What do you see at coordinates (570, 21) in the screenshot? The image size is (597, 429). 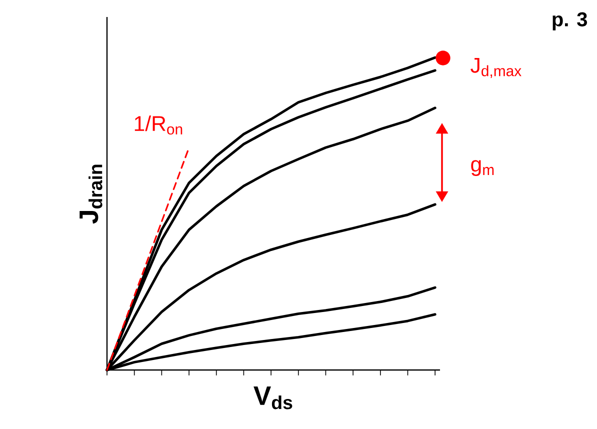 I see `text: p. 3` at bounding box center [570, 21].